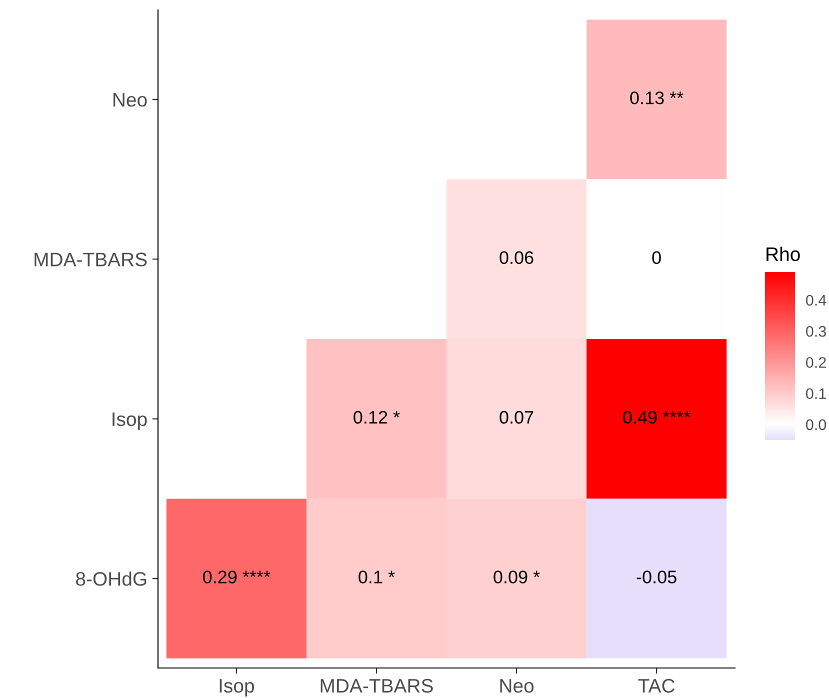 This screenshot has width=829, height=698. I want to click on y-tick-label: Isop, so click(129, 421).